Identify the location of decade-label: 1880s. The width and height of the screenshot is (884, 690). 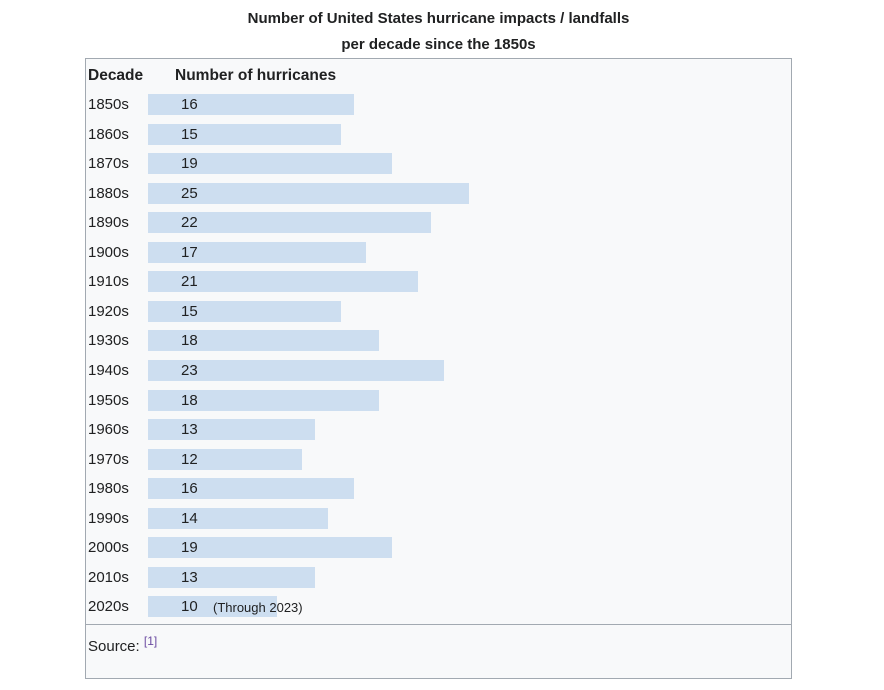
(108, 193).